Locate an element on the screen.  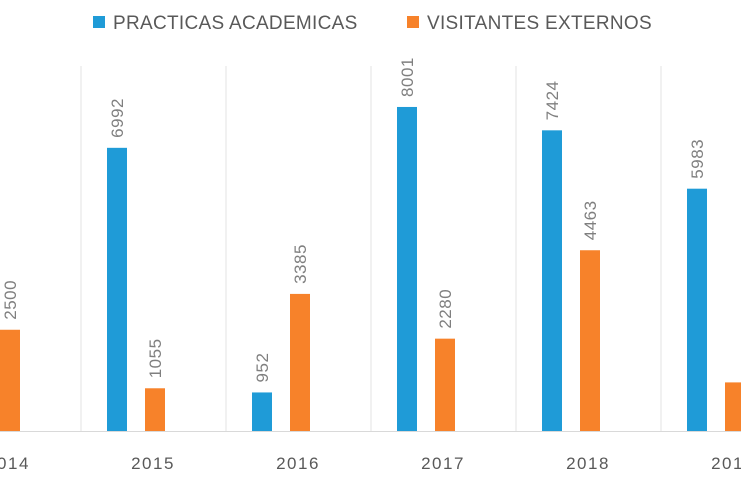
x-tick-label: 2016 is located at coordinates (298, 463).